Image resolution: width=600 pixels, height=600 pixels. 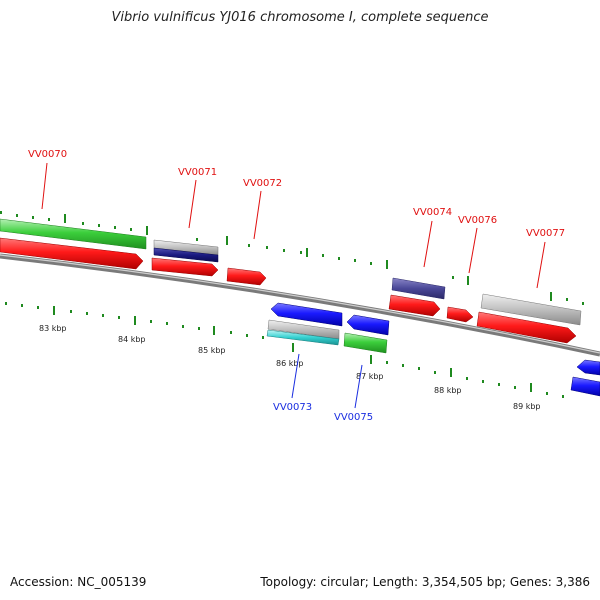 I want to click on scale-label-84: 84 kbp, so click(x=132, y=339).